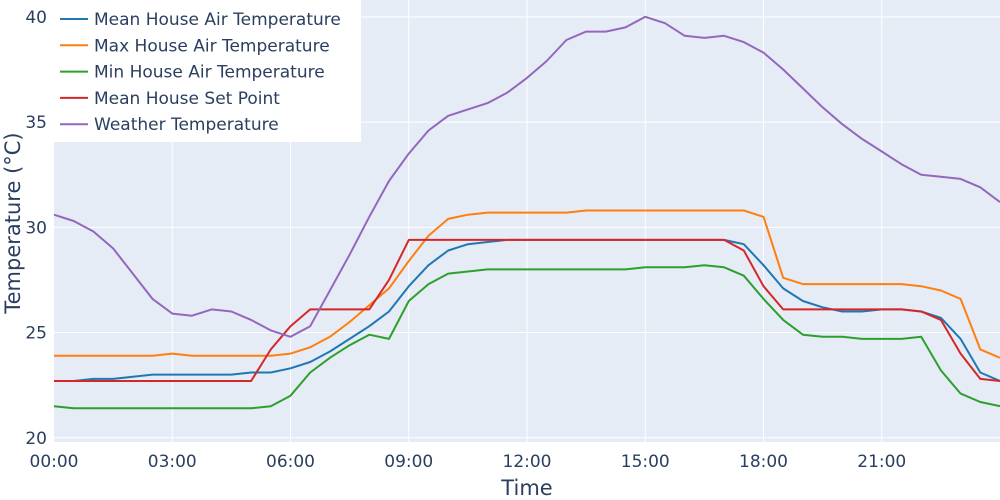 Image resolution: width=1000 pixels, height=500 pixels. I want to click on legend-background, so click(207, 71).